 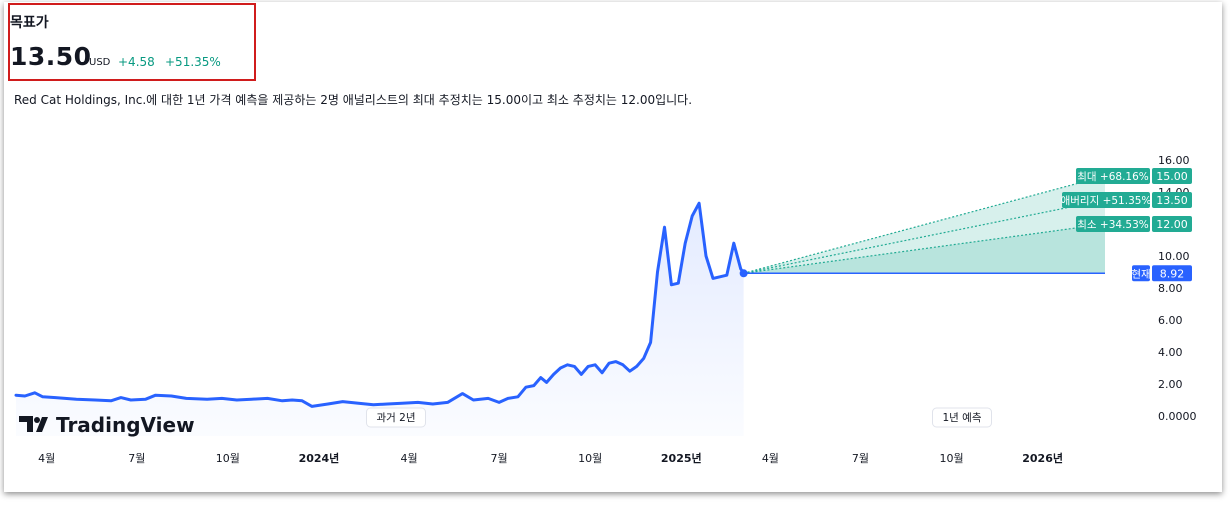 I want to click on forecast-min-tag-label-bg, so click(x=1113, y=224).